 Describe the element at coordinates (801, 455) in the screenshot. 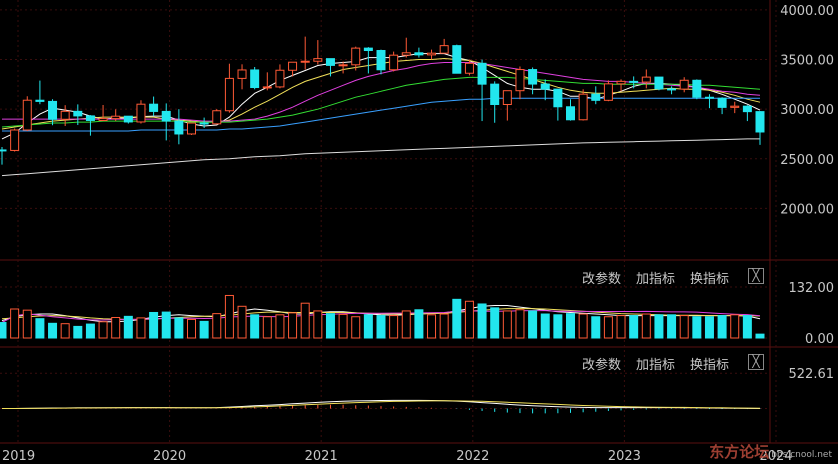

I see `watermark-url: bbs.cnool.net` at that location.